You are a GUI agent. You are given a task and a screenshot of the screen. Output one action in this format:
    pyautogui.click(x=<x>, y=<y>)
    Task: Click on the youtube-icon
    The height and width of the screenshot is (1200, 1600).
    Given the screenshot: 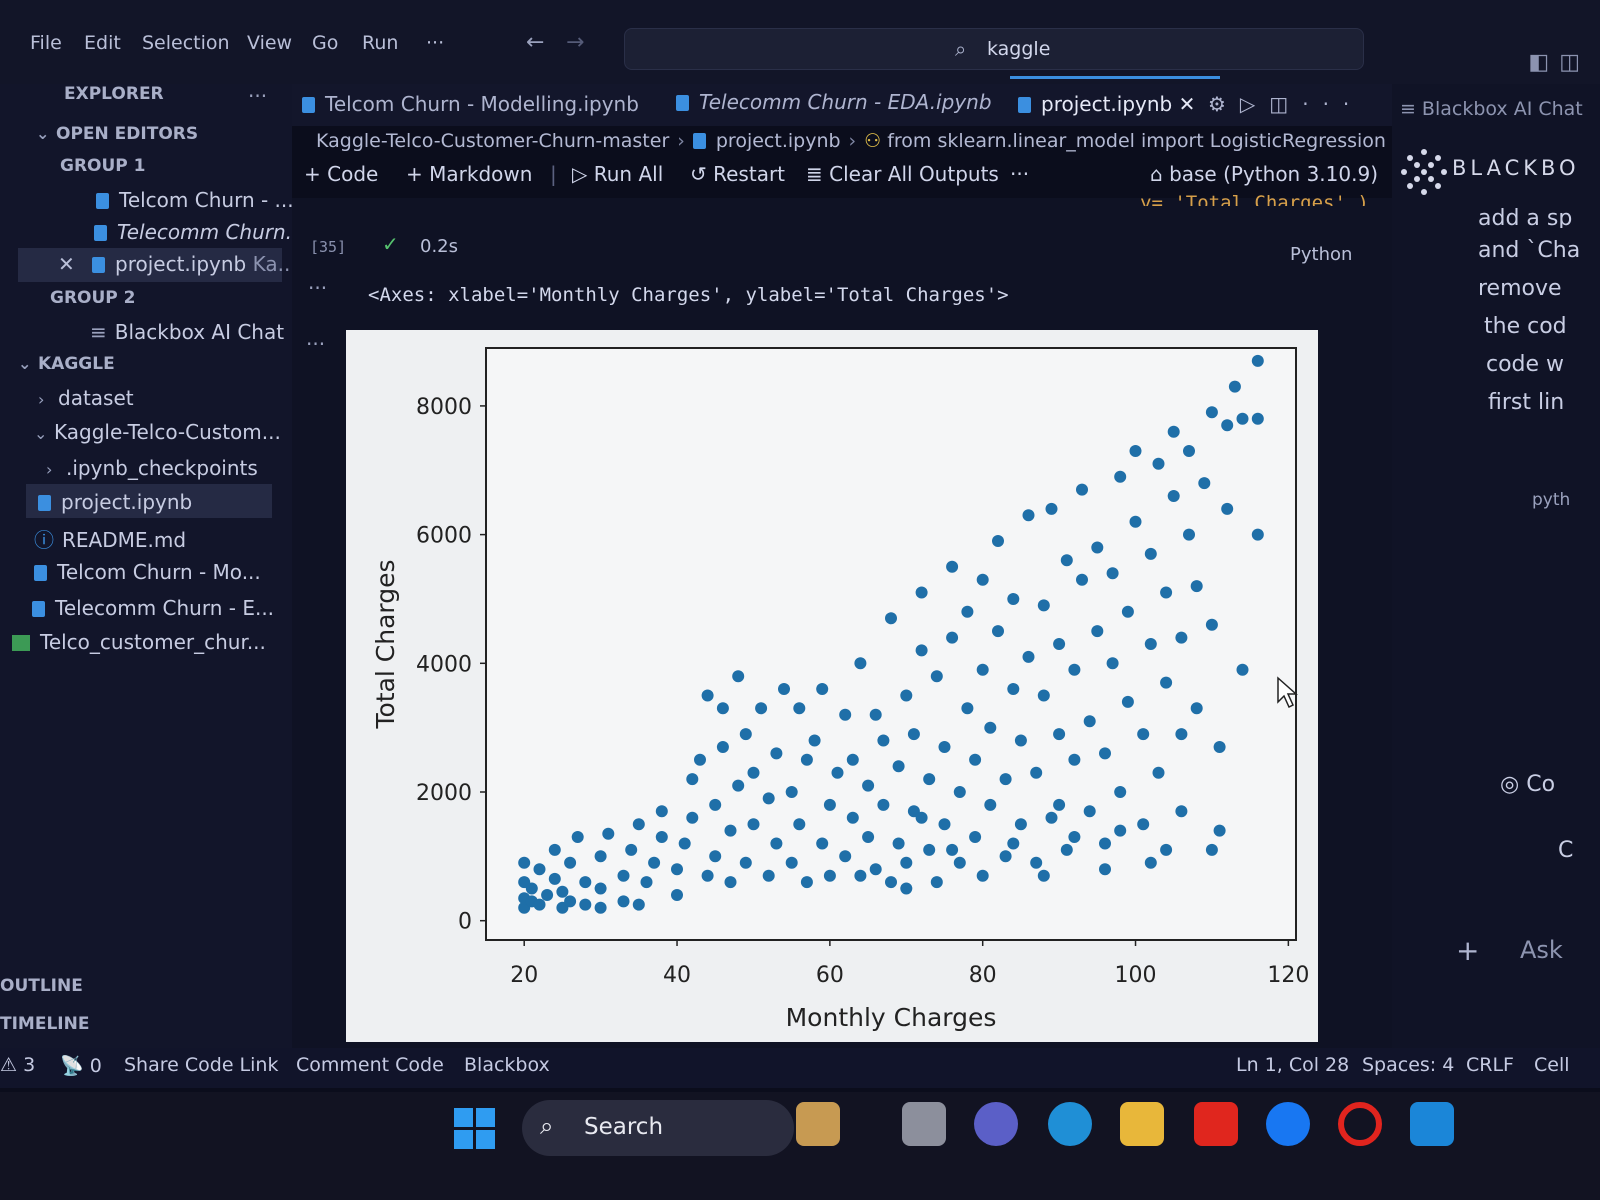 What is the action you would take?
    pyautogui.click(x=1216, y=1124)
    